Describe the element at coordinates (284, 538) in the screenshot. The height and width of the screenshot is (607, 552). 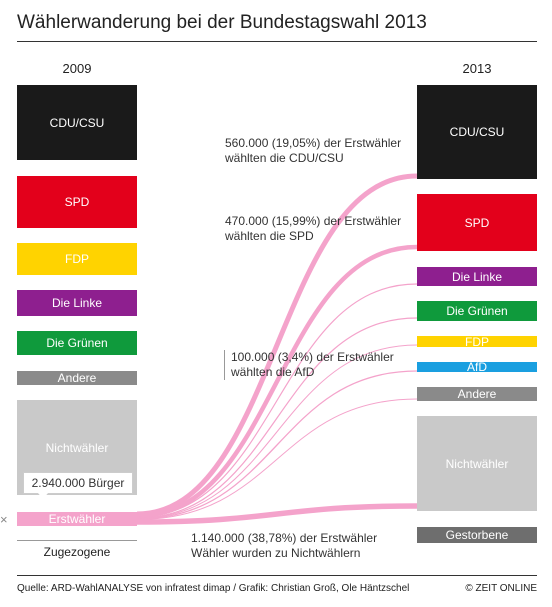
I see `annotation-line: 1.140.000 (38,78%) der Erstwähler` at that location.